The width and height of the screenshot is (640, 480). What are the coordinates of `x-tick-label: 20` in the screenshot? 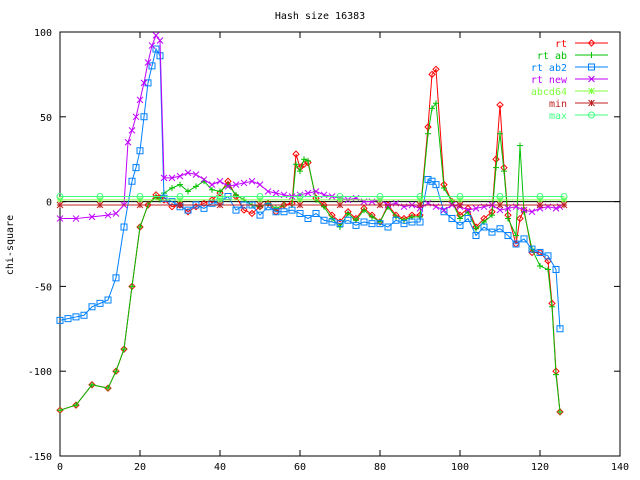 It's located at (140, 467).